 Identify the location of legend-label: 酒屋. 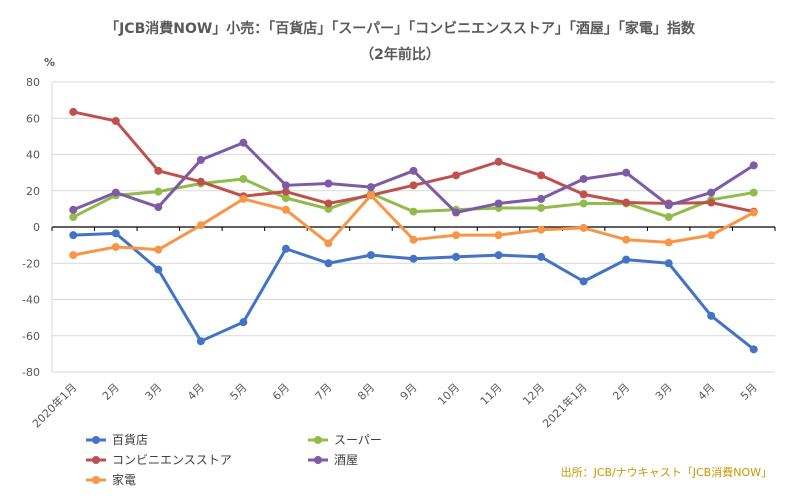
(346, 460).